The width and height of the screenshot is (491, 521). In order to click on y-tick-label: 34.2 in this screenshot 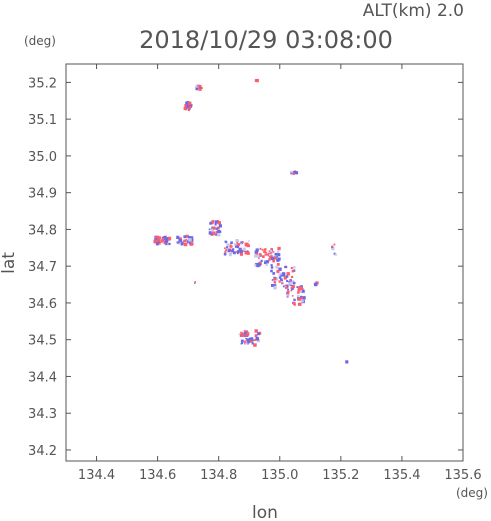, I will do `click(42, 451)`.